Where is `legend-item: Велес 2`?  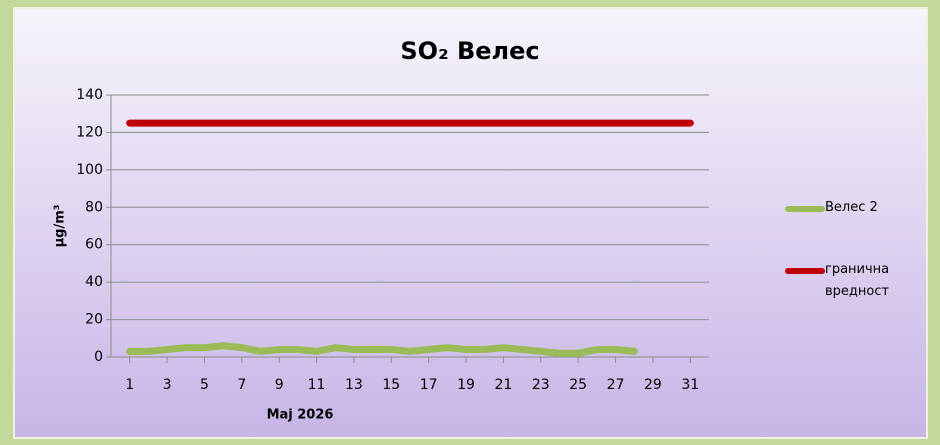
legend-item: Велес 2 is located at coordinates (847, 209).